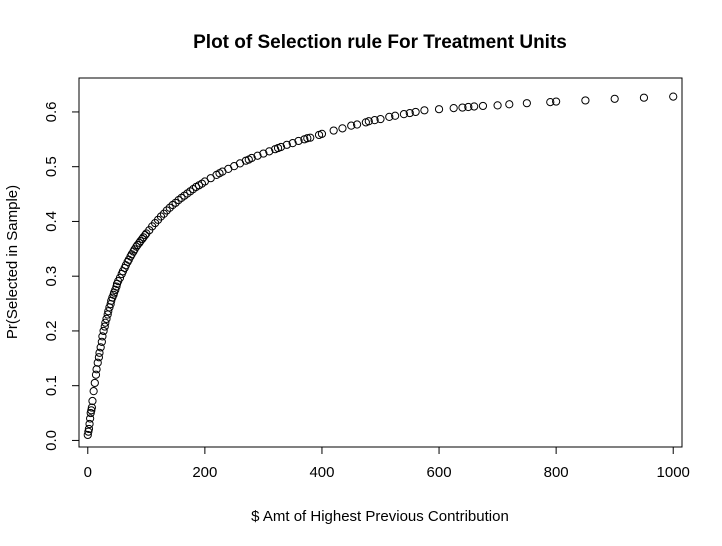 Image resolution: width=722 pixels, height=546 pixels. I want to click on x-axis-label: $ Amt of Highest Previous Contribution, so click(380, 516).